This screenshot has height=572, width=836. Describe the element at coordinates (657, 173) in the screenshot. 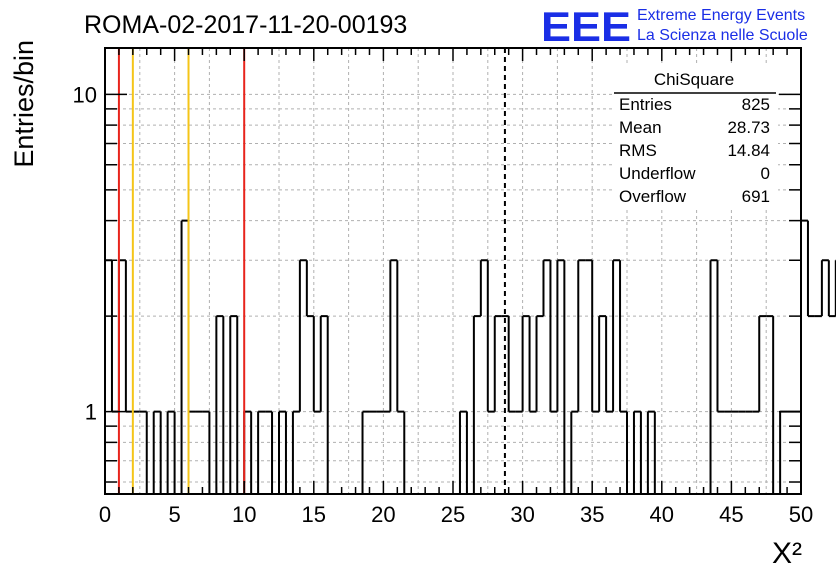

I see `stats-row-label: Underflow` at that location.